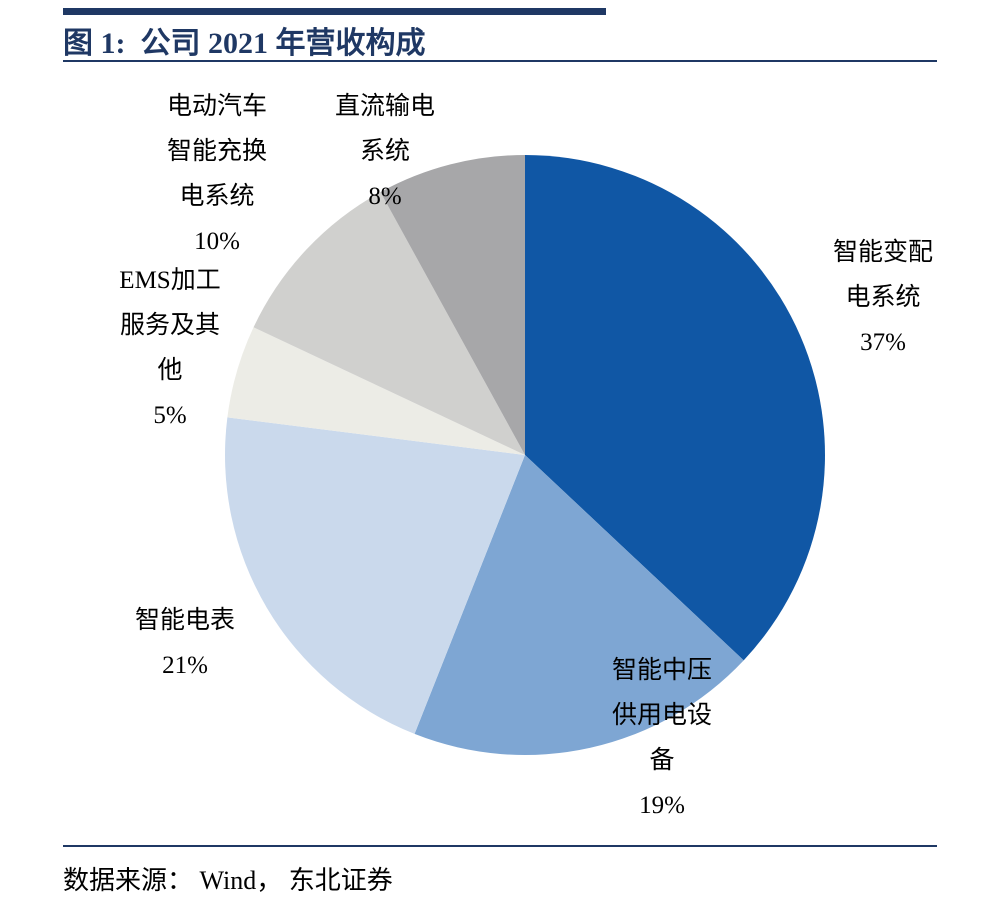  What do you see at coordinates (500, 846) in the screenshot?
I see `source-top-rule` at bounding box center [500, 846].